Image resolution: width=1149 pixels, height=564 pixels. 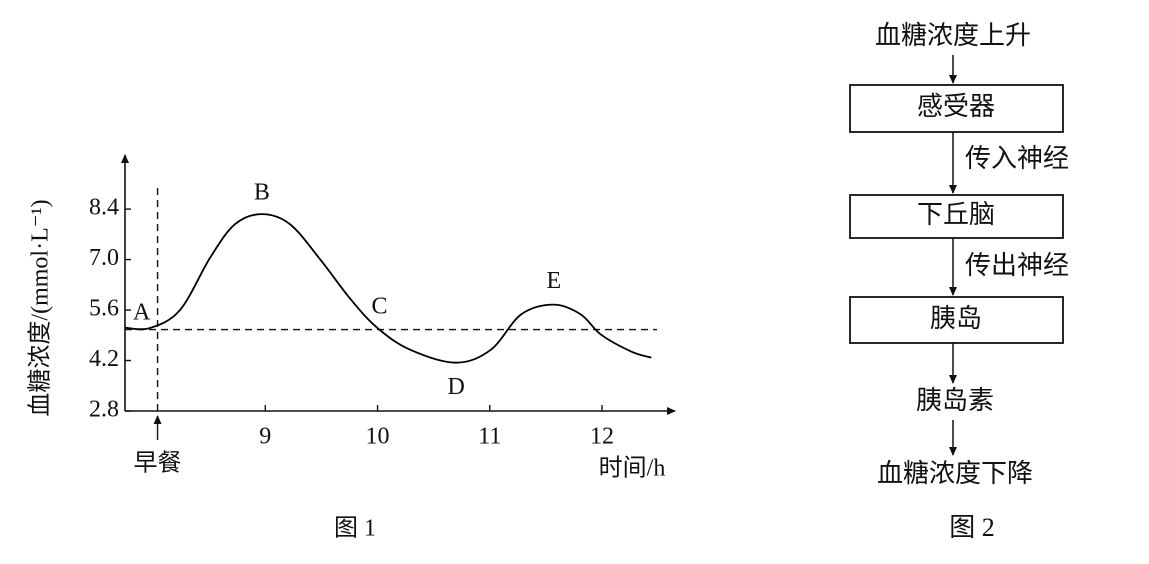 What do you see at coordinates (455, 387) in the screenshot?
I see `point-label: D` at bounding box center [455, 387].